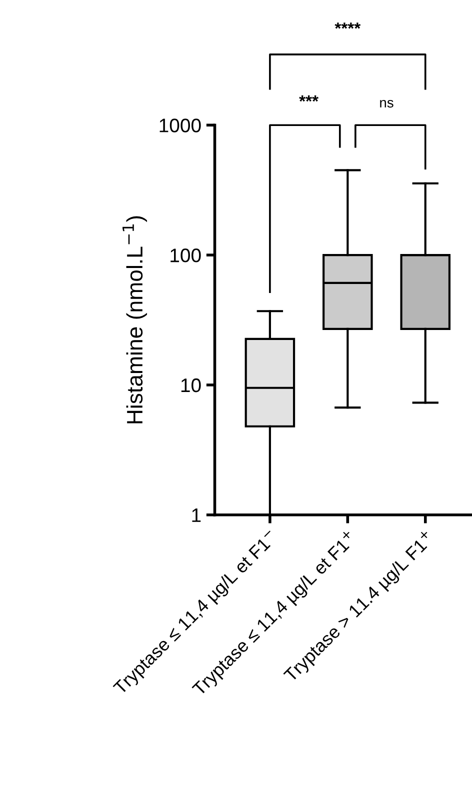 The width and height of the screenshot is (472, 802). Describe the element at coordinates (191, 385) in the screenshot. I see `y-tick-label: 10` at that location.